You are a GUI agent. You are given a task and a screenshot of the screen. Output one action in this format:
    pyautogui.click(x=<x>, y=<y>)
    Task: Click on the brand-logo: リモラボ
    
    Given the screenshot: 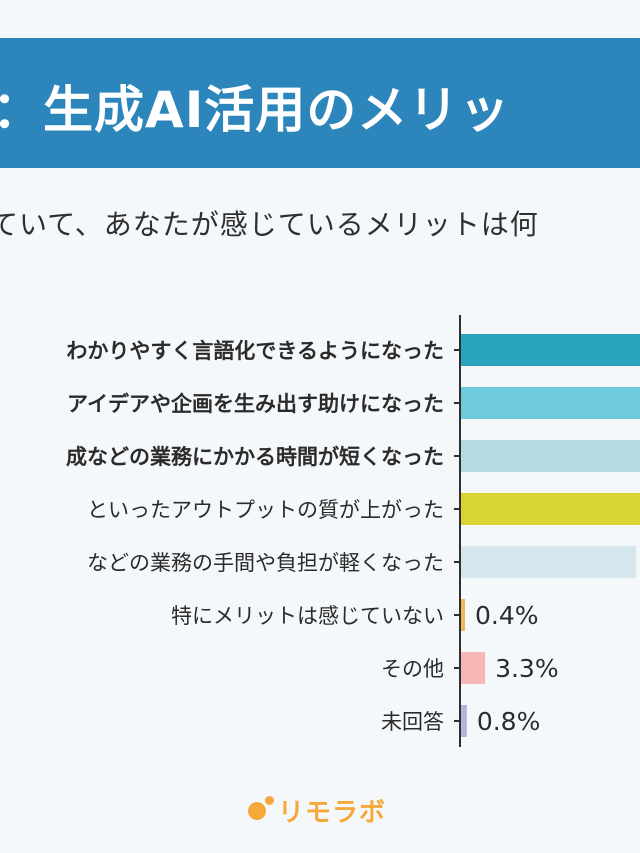 What is the action you would take?
    pyautogui.click(x=317, y=810)
    